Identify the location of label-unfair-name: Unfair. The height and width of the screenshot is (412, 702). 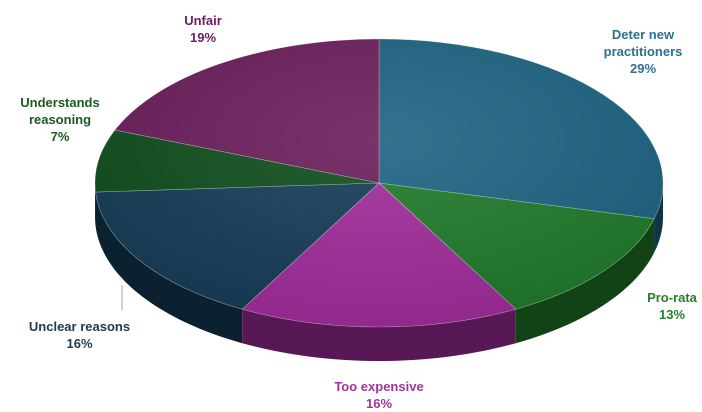
(203, 20).